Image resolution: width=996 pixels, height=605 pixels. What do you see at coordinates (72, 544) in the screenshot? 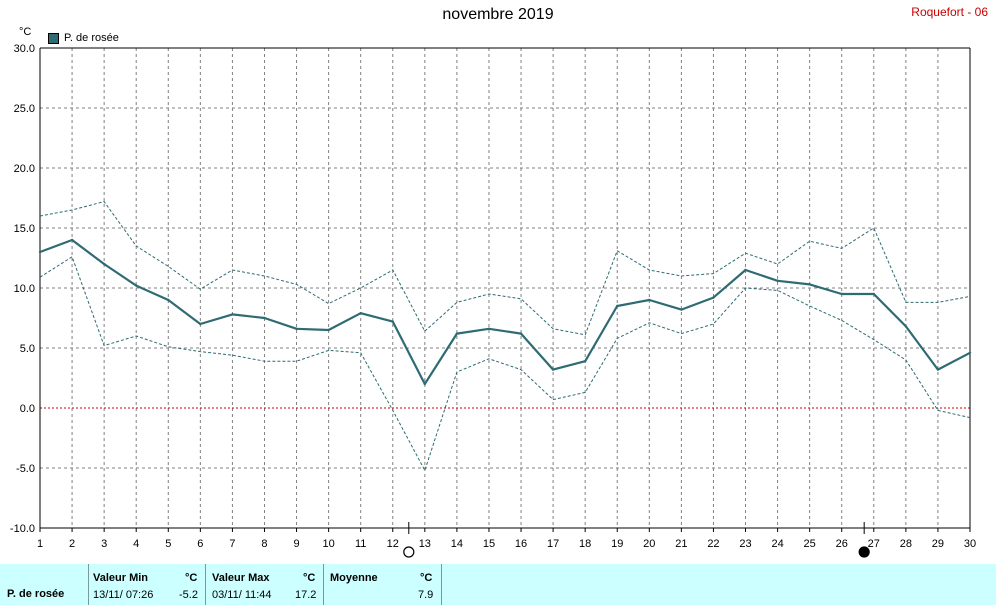
I see `x-tick-label: 2` at bounding box center [72, 544].